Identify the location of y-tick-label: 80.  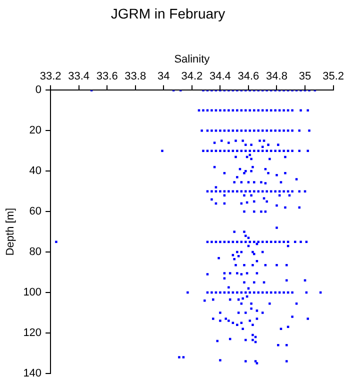
(35, 252).